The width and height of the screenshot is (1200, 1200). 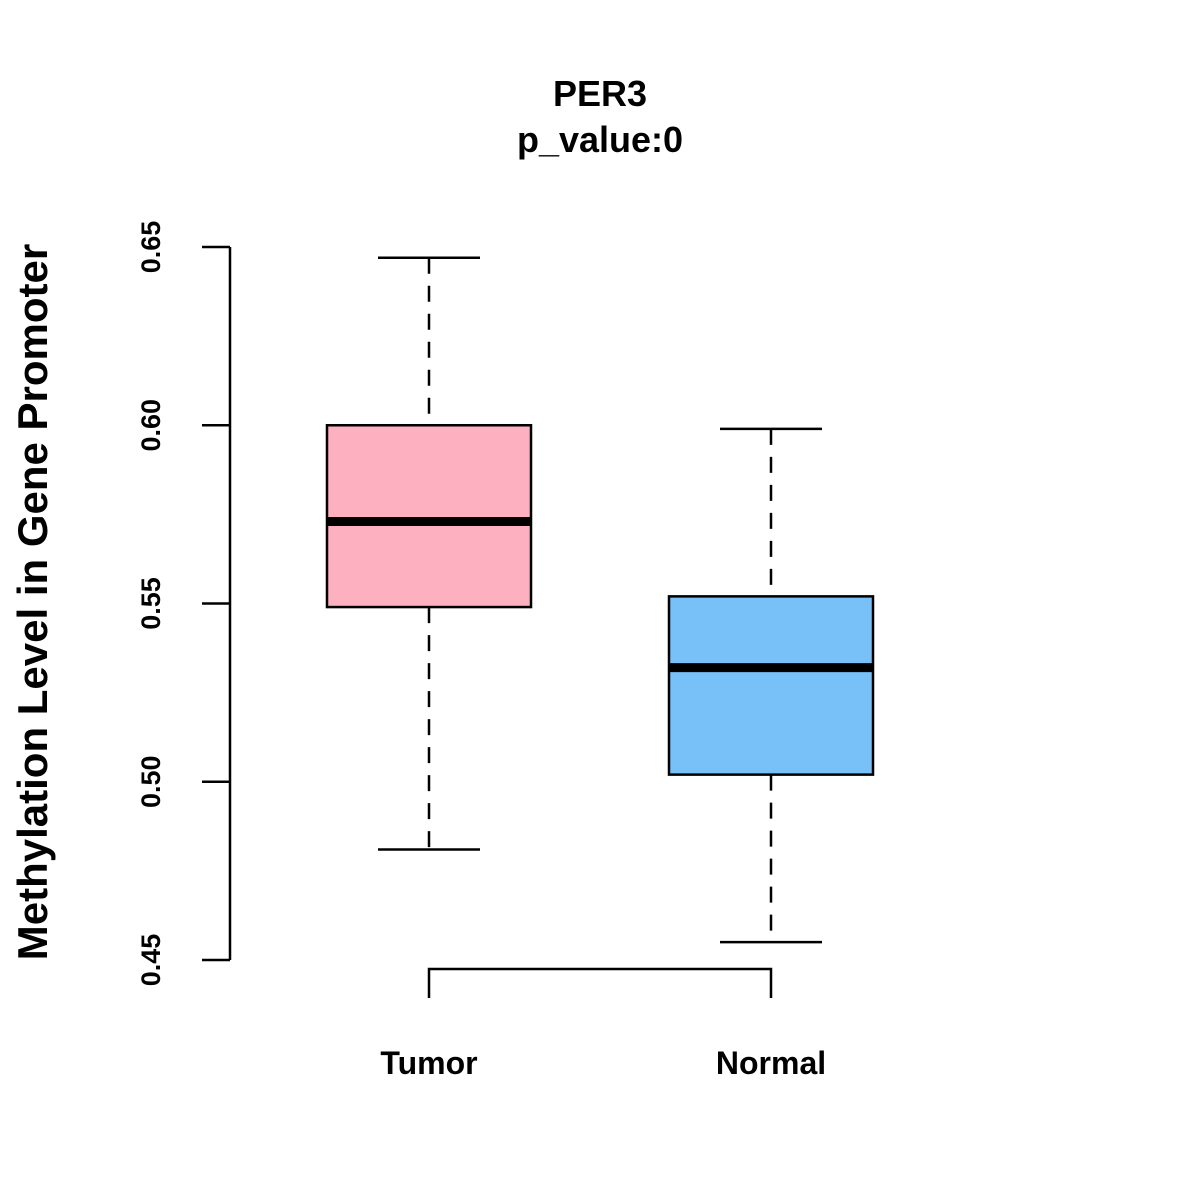 What do you see at coordinates (151, 247) in the screenshot?
I see `y-tick-label: 0.65` at bounding box center [151, 247].